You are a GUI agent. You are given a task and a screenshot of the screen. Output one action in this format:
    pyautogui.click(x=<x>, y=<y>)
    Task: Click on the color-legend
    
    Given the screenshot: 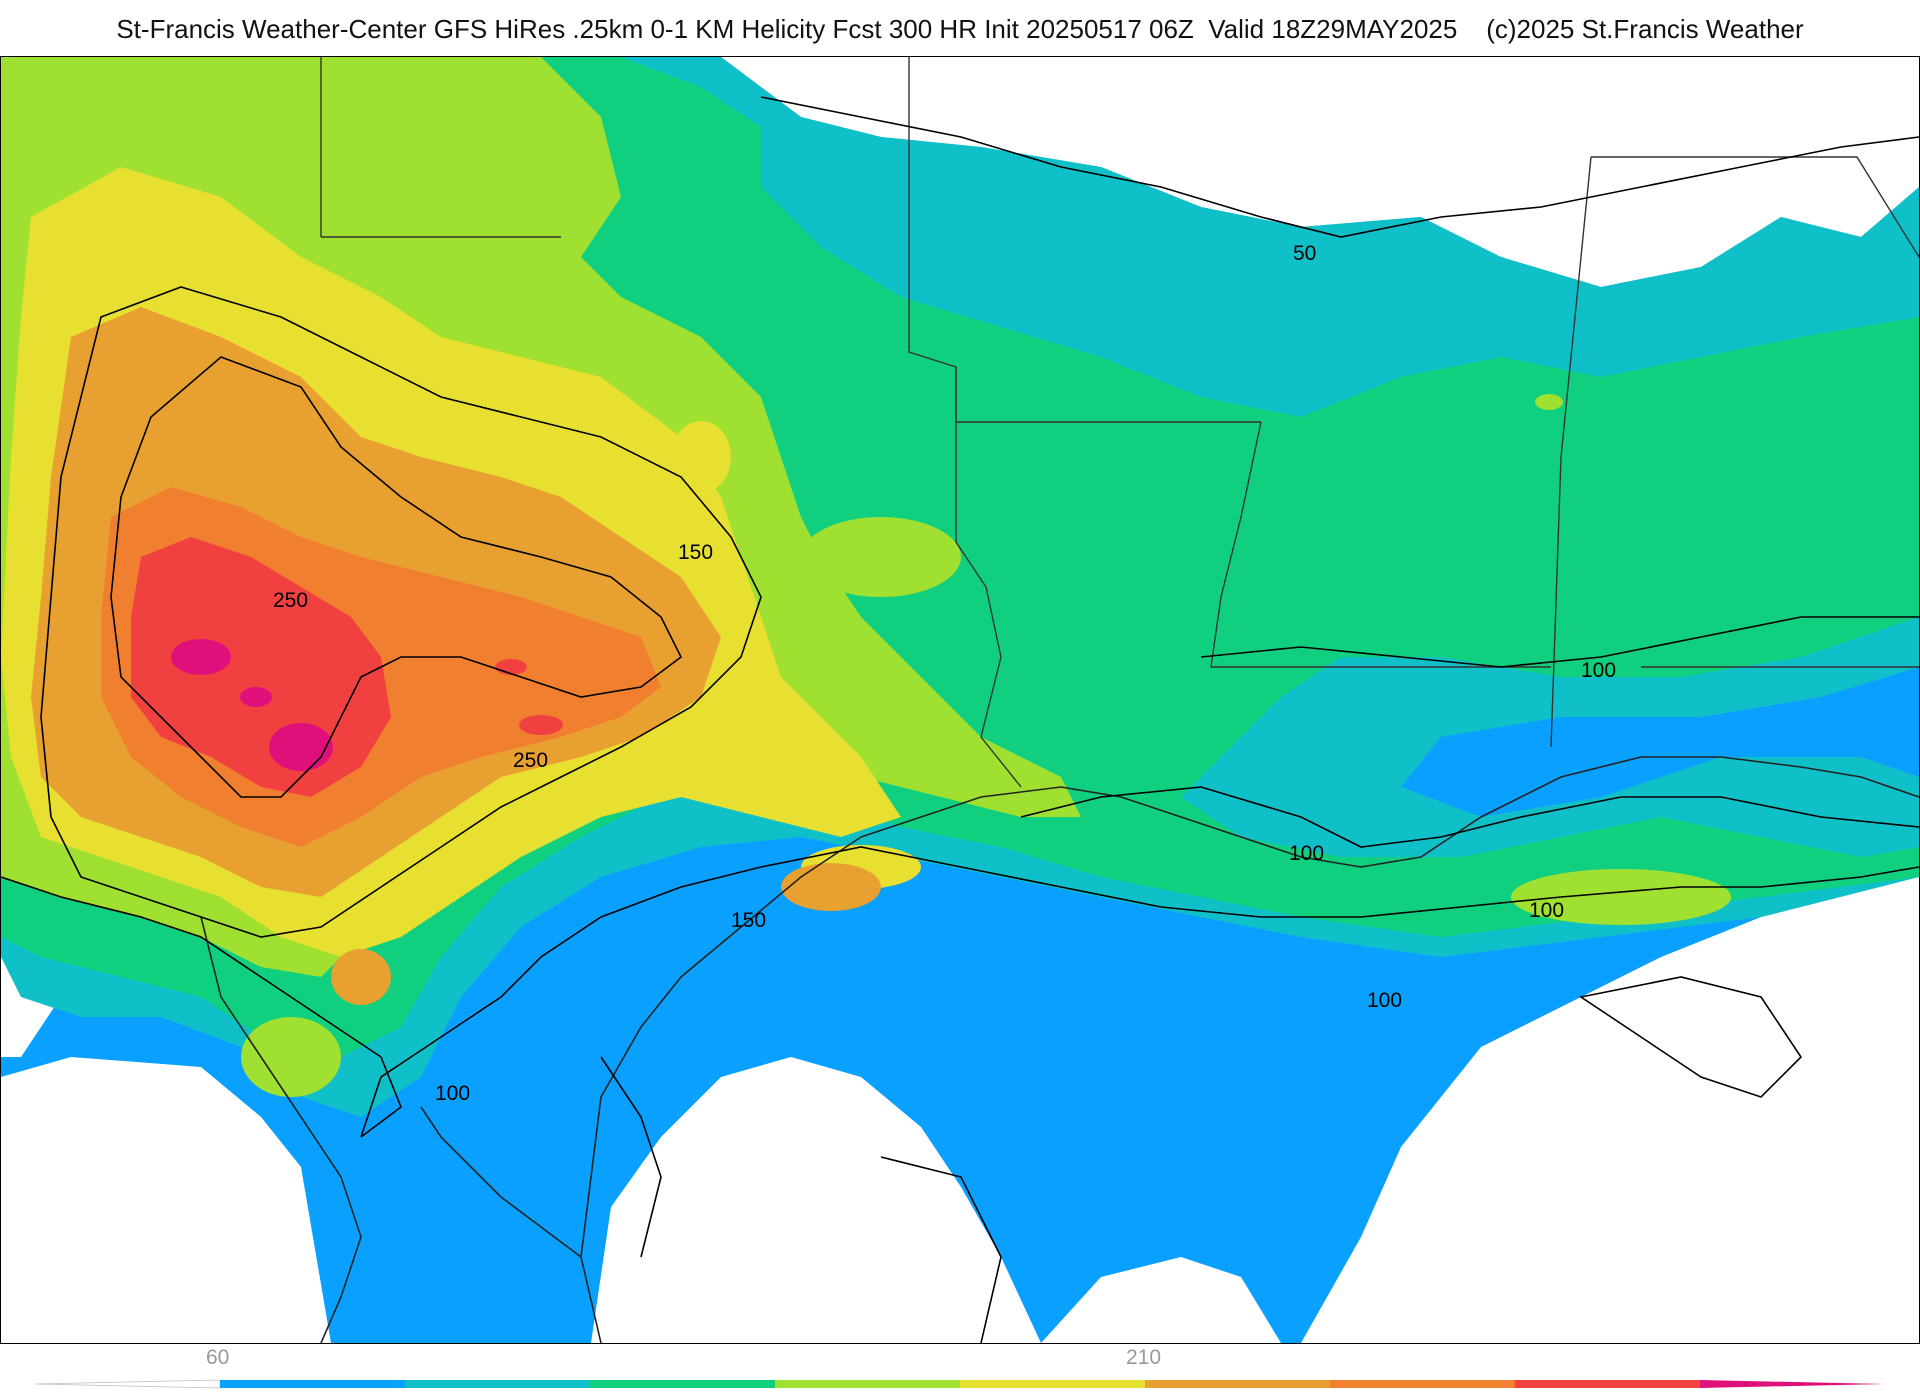 What is the action you would take?
    pyautogui.click(x=959, y=1384)
    